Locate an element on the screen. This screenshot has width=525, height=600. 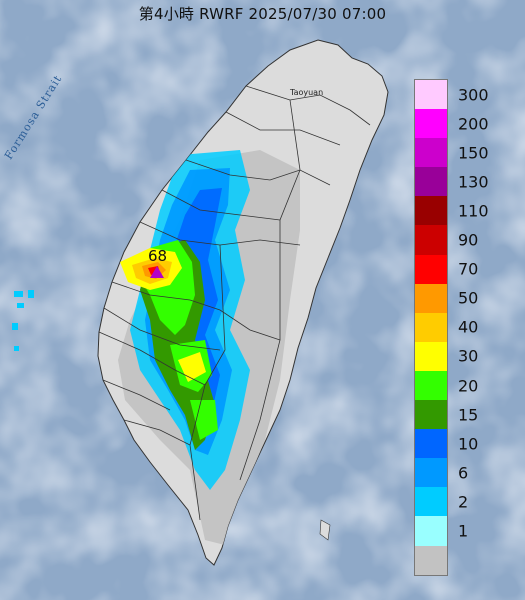
legend-label: 2 is located at coordinates (463, 502).